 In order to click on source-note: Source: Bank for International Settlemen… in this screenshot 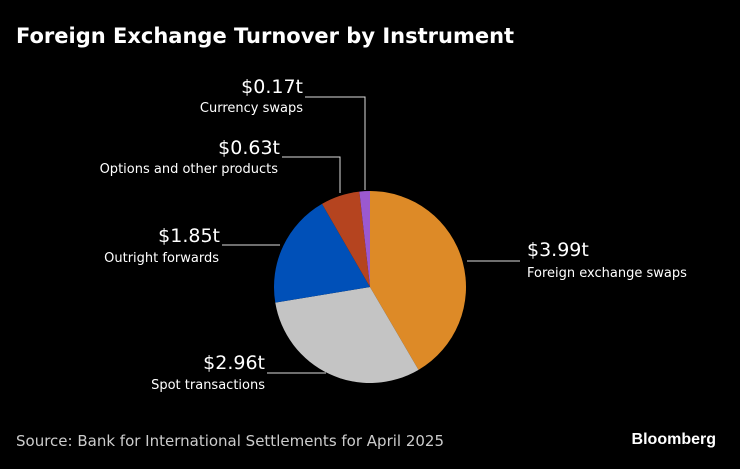, I will do `click(230, 441)`.